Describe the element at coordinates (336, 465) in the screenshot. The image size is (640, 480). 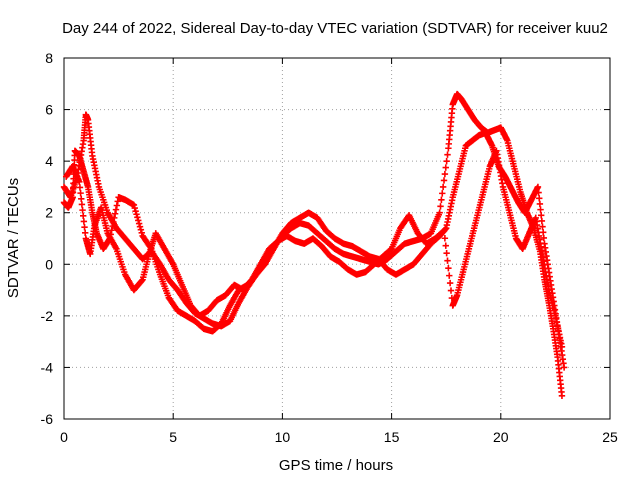
I see `x-axis-title: GPS time / hours` at that location.